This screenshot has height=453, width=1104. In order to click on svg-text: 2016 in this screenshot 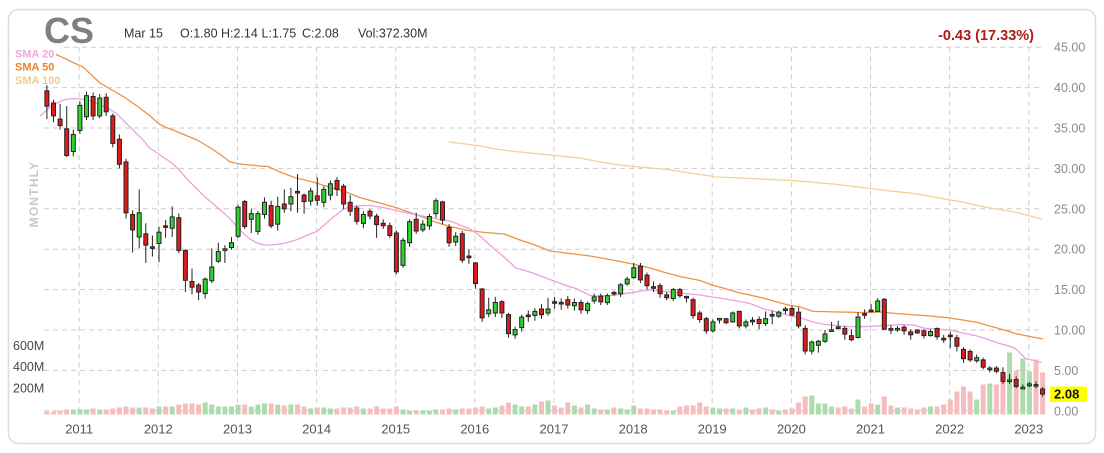, I will do `click(474, 429)`.